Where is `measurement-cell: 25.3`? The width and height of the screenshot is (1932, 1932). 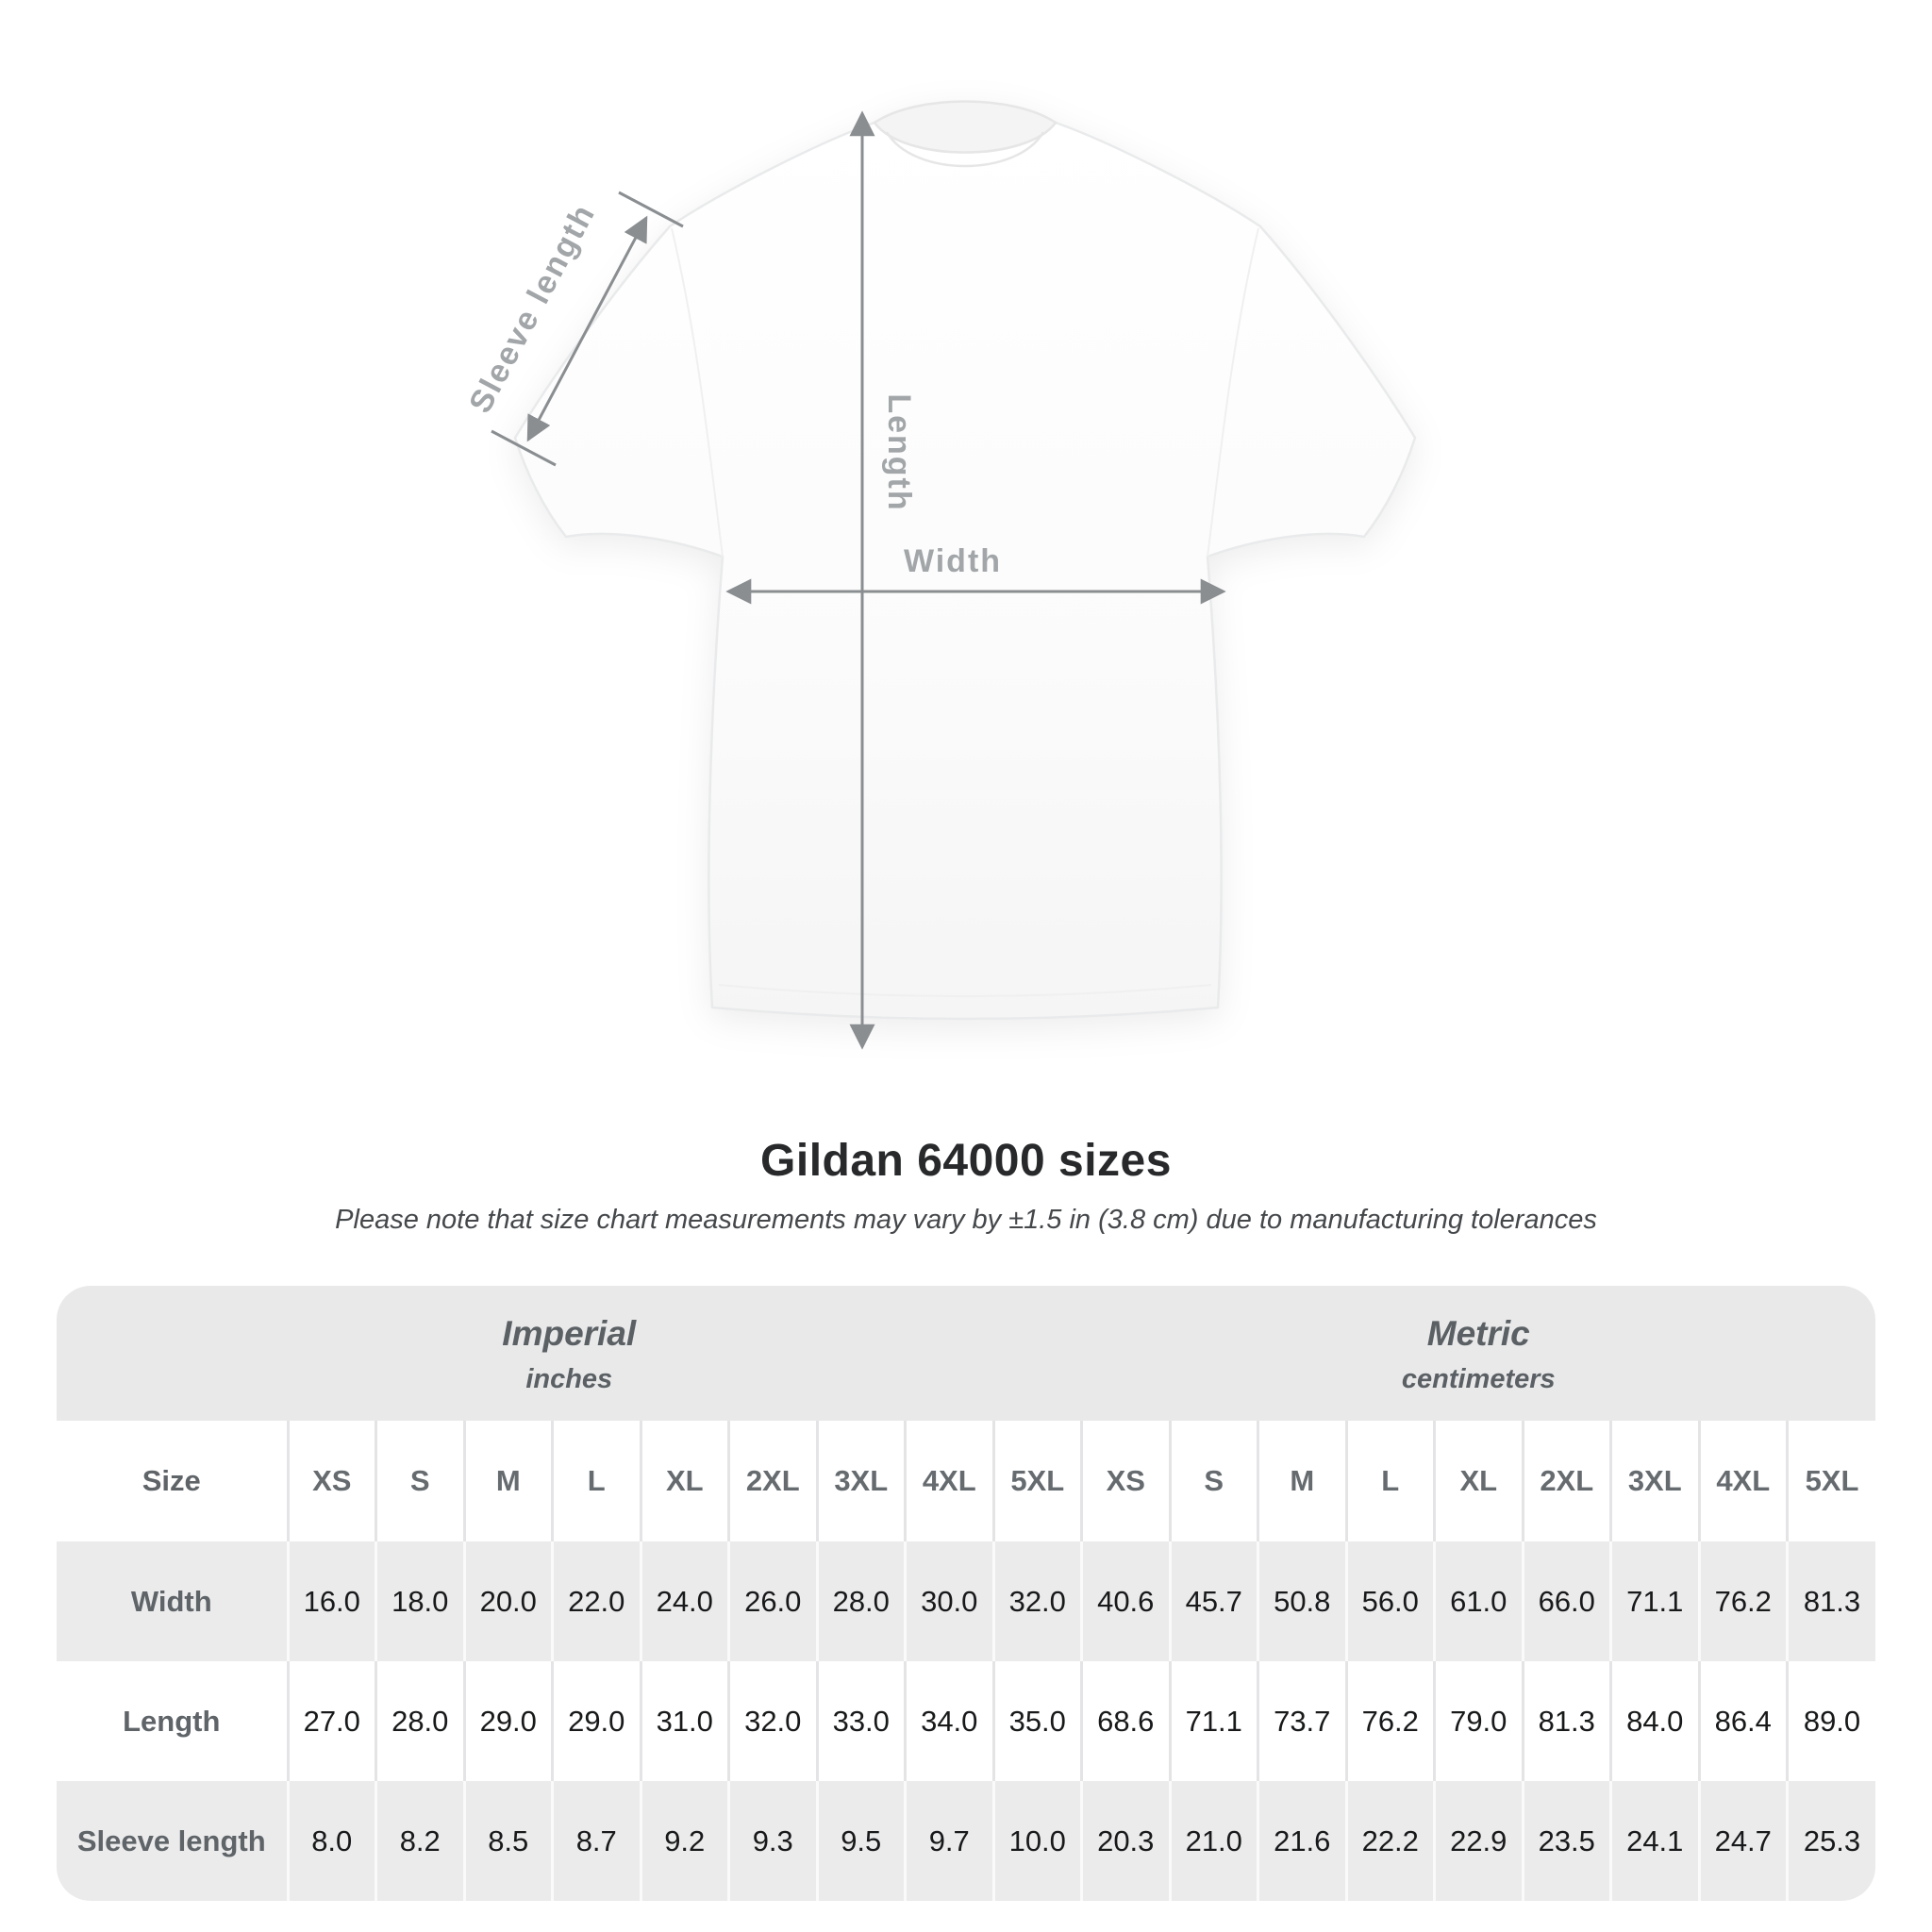
measurement-cell: 25.3 is located at coordinates (1831, 1841).